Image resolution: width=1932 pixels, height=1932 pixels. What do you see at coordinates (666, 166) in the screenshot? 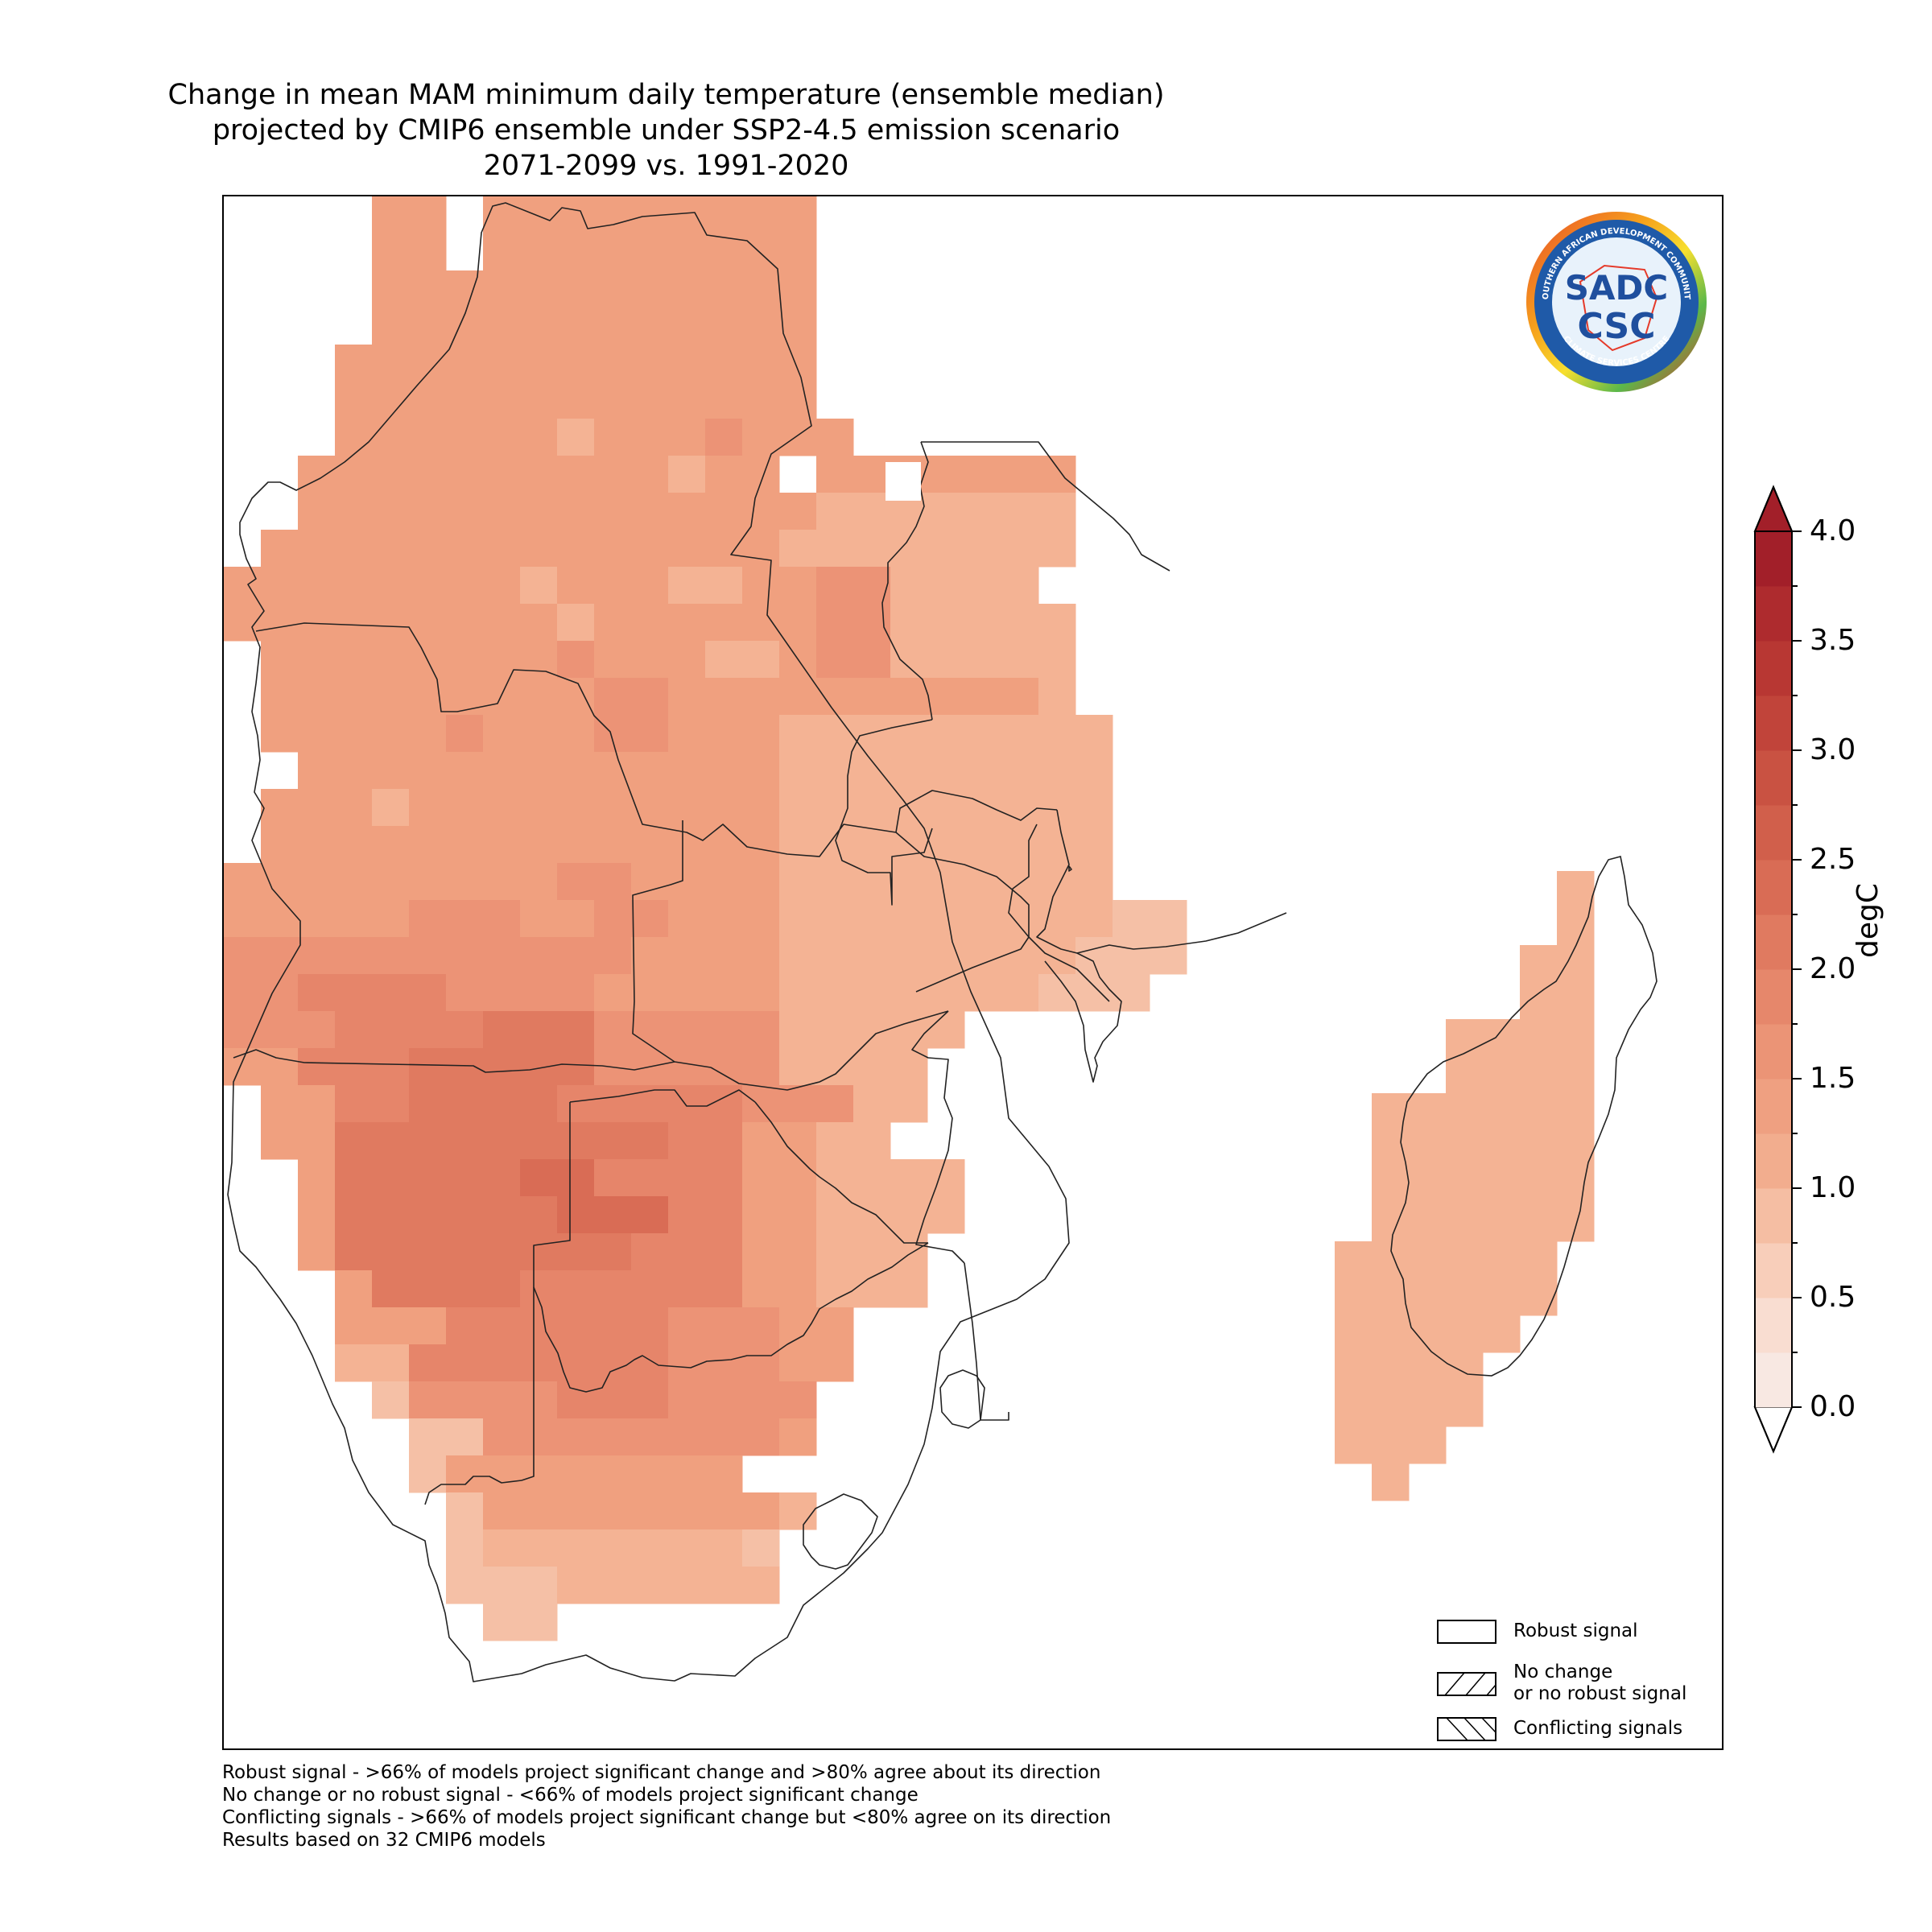
I see `title-line-3: 2071-2099 vs. 1991-2020` at bounding box center [666, 166].